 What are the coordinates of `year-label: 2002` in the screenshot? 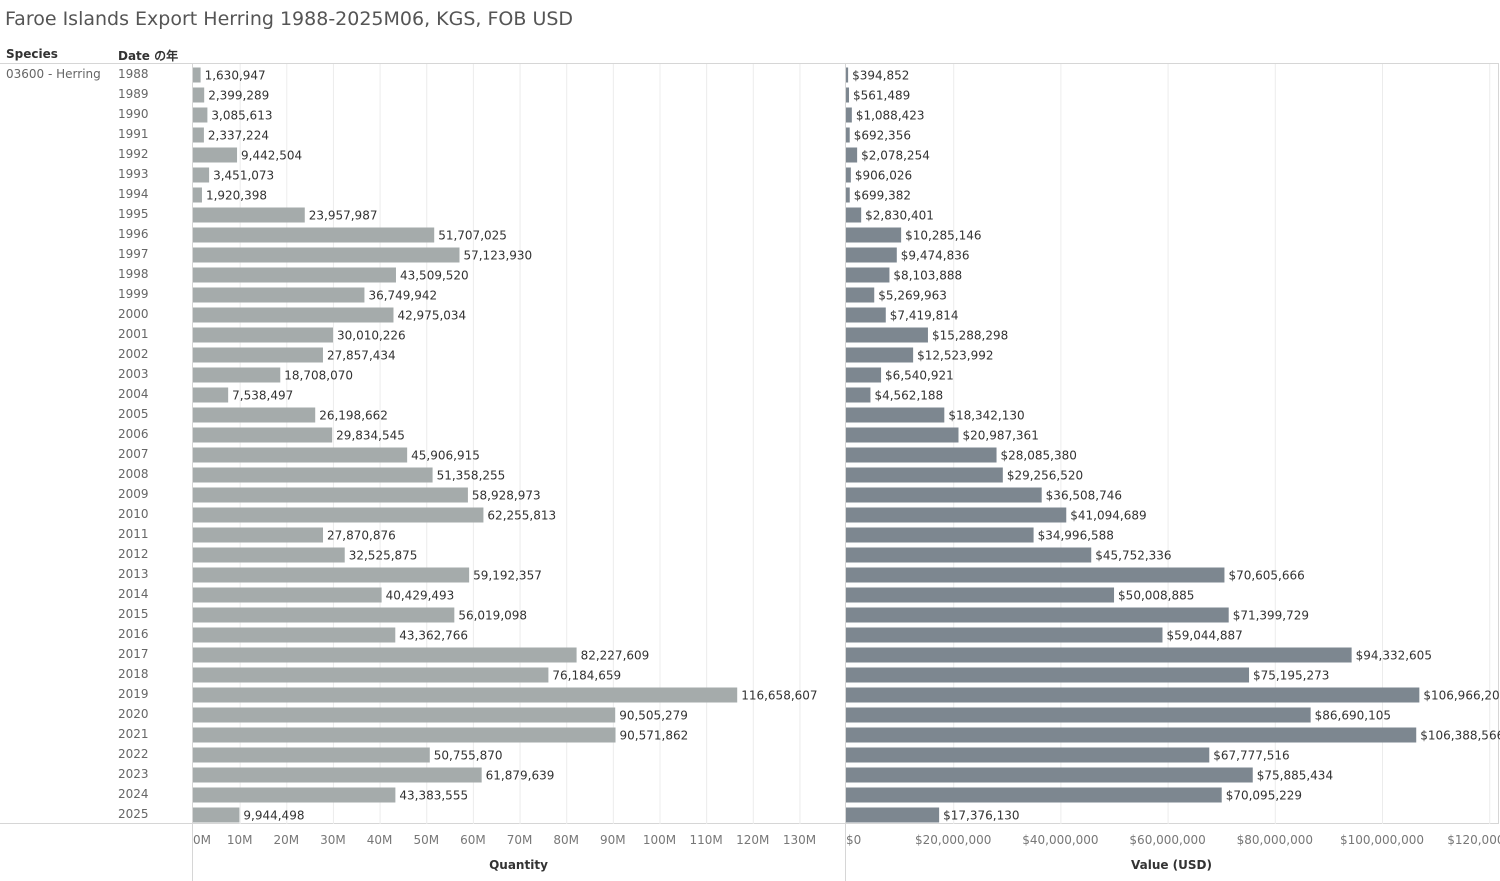 It's located at (133, 354).